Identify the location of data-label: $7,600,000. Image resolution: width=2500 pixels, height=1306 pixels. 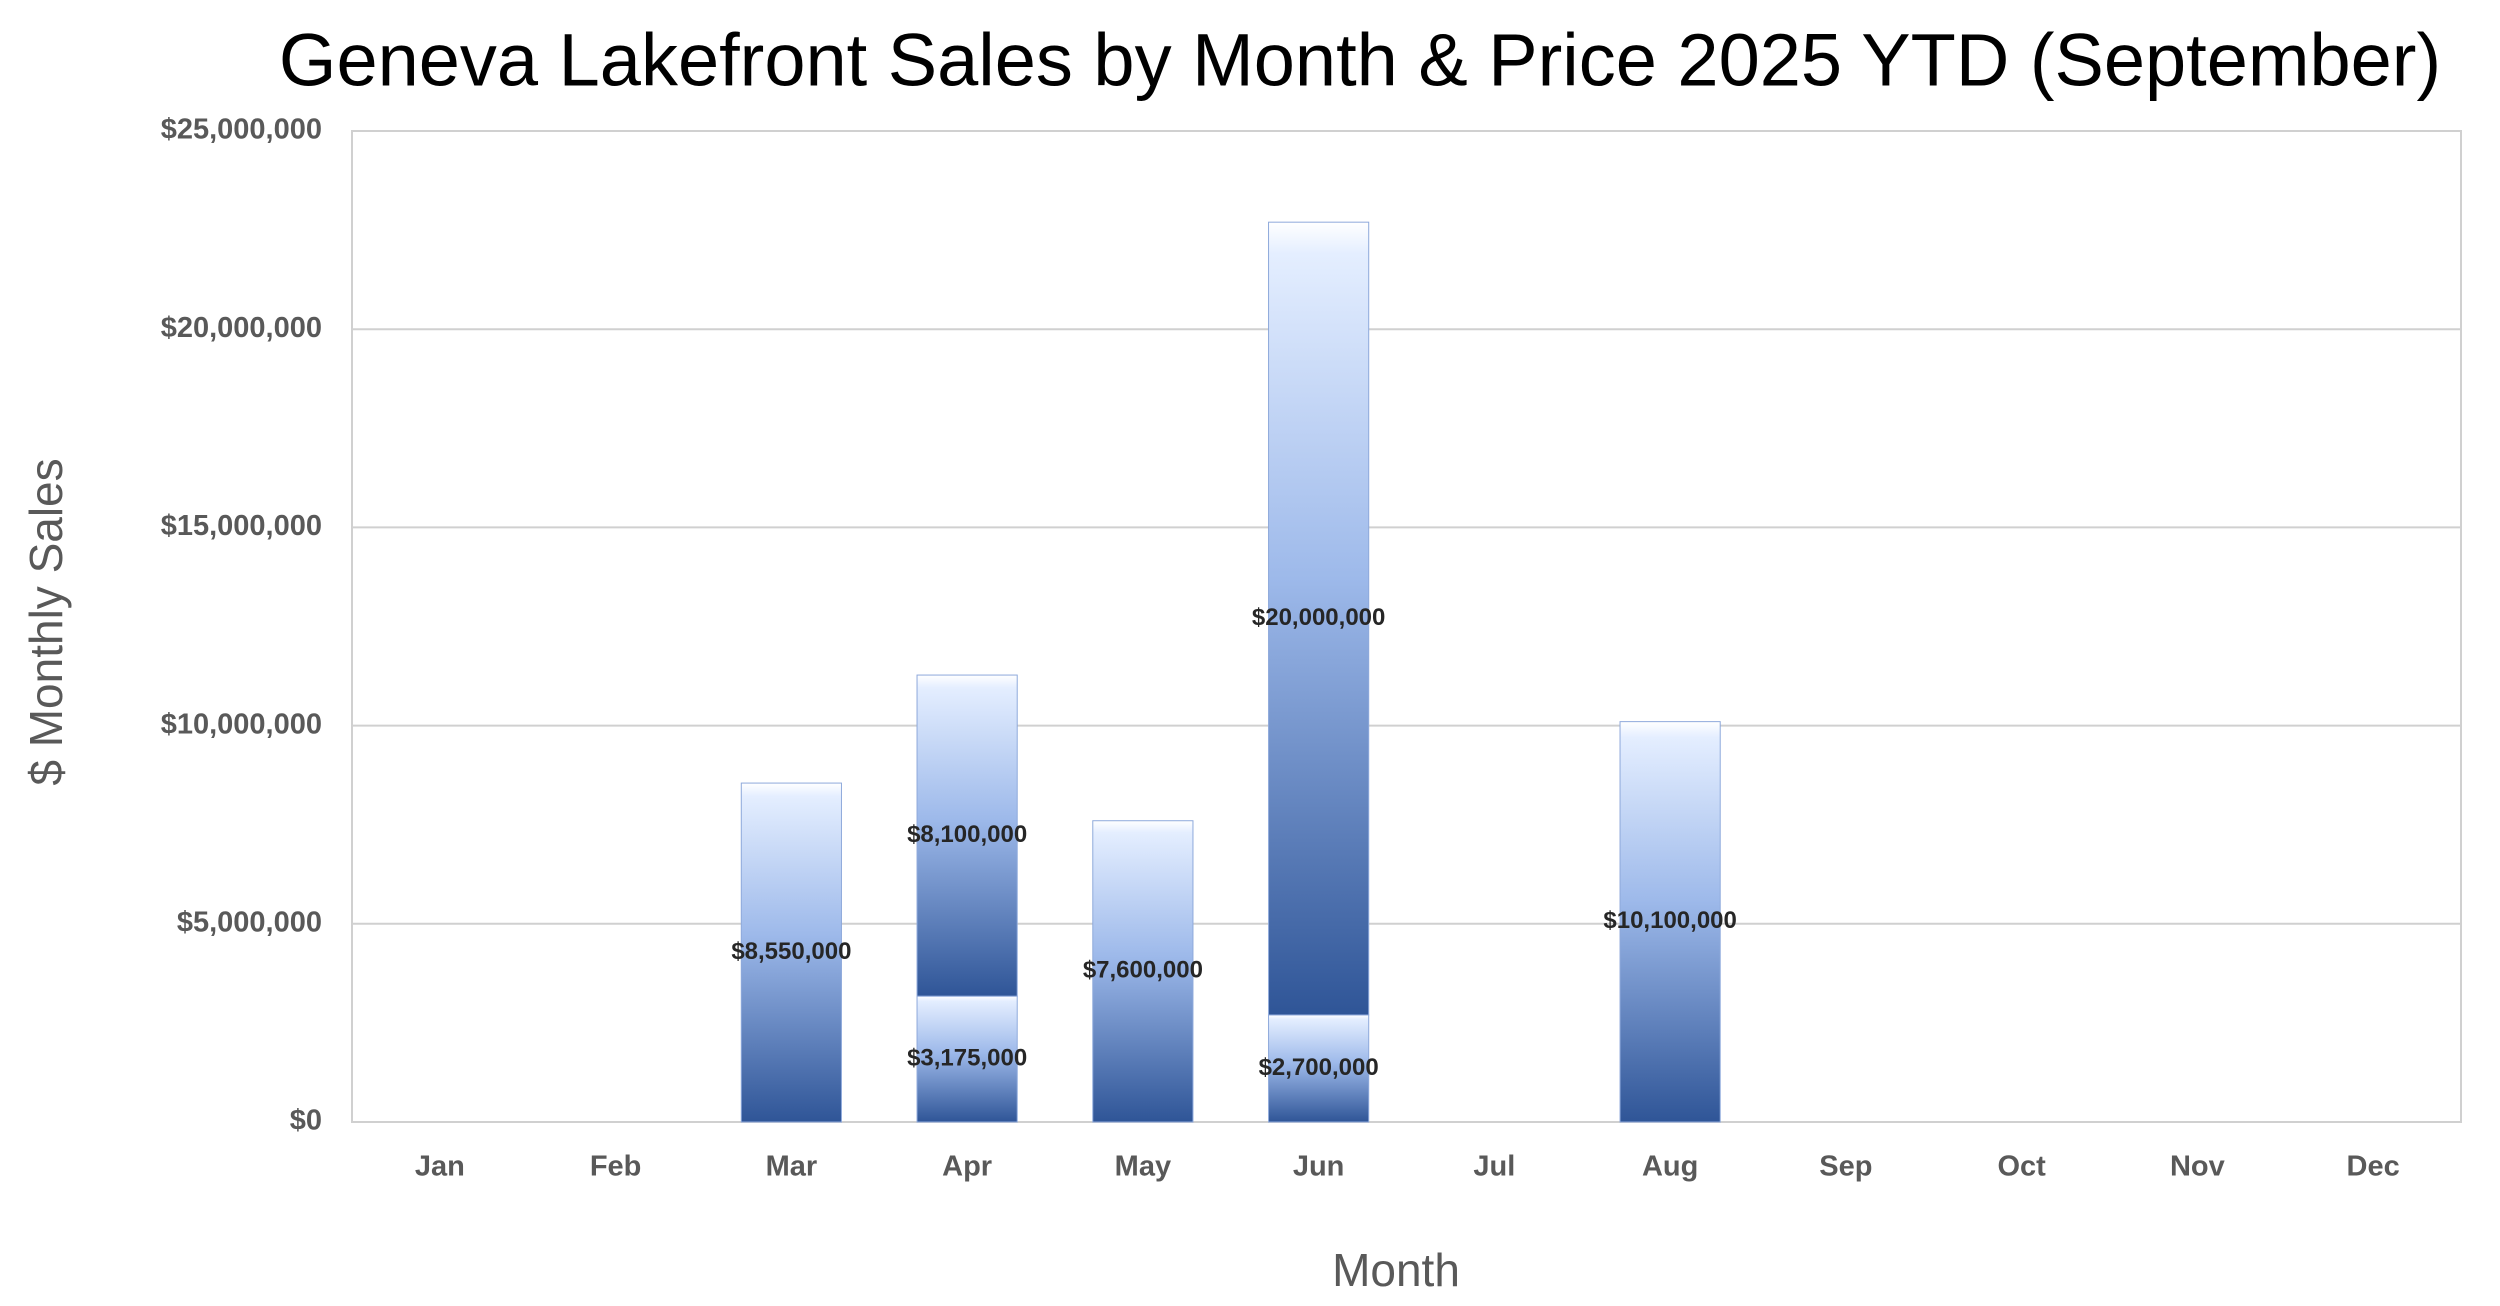
(1143, 970).